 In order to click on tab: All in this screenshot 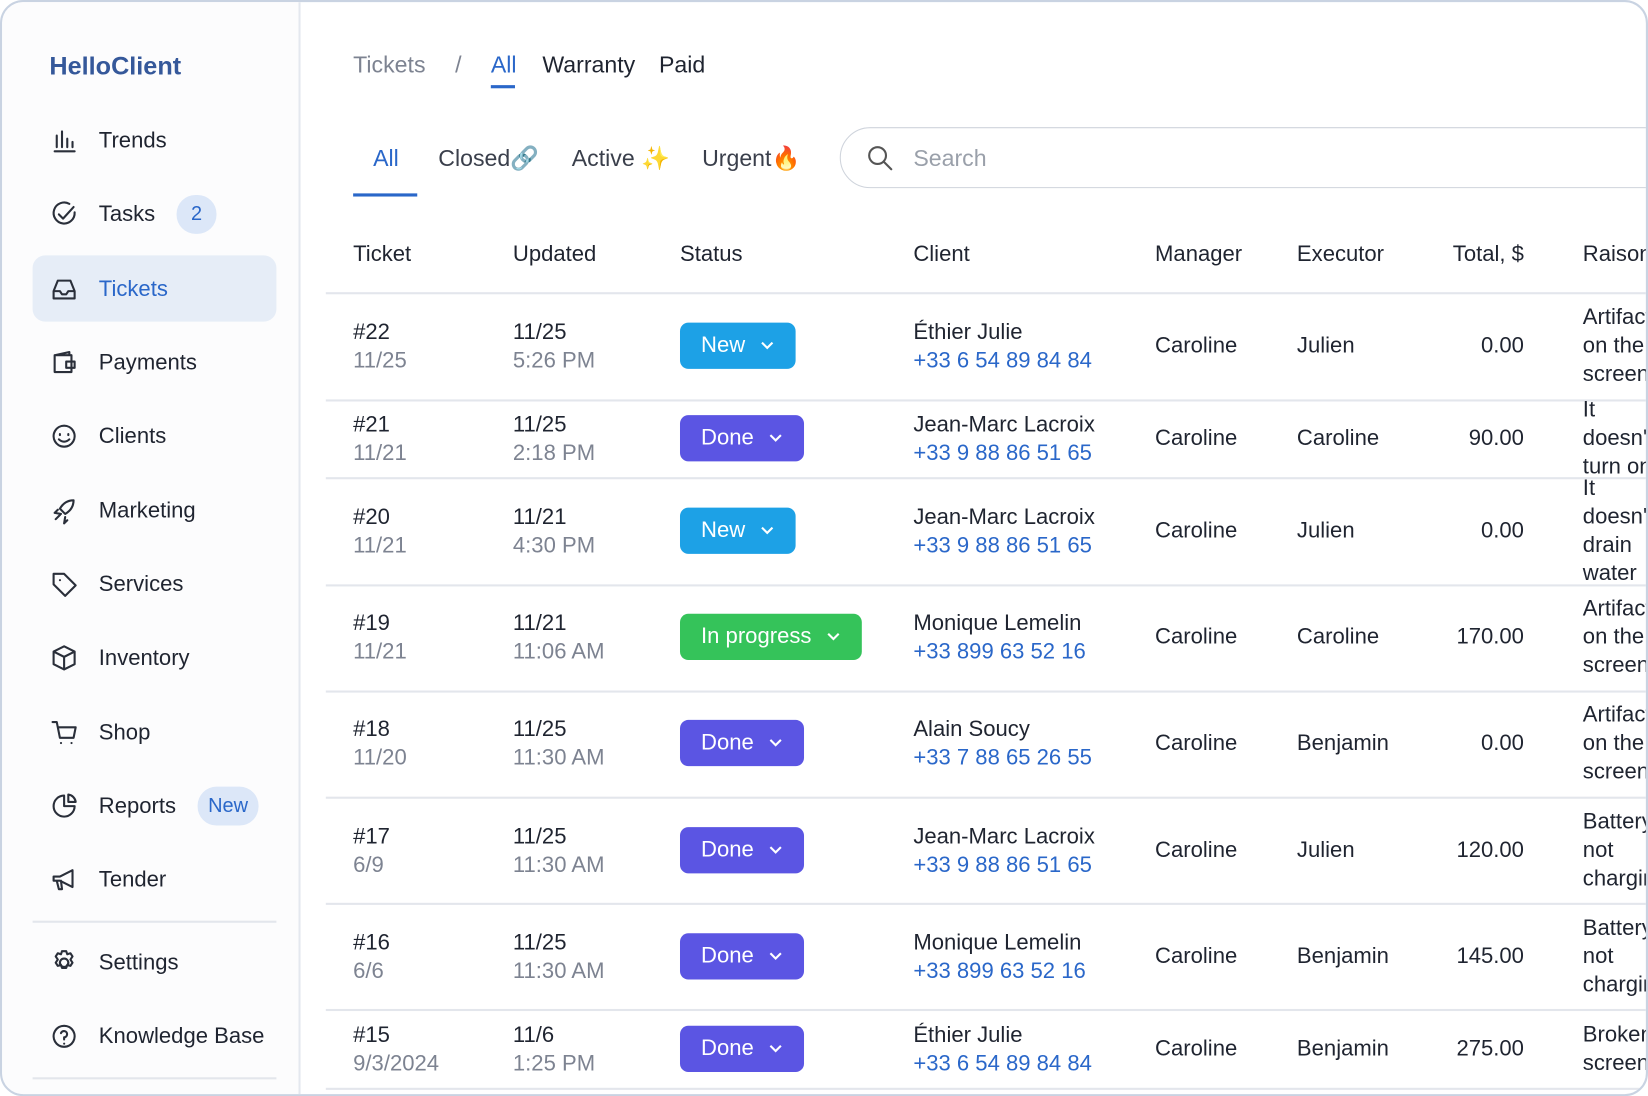, I will do `click(386, 158)`.